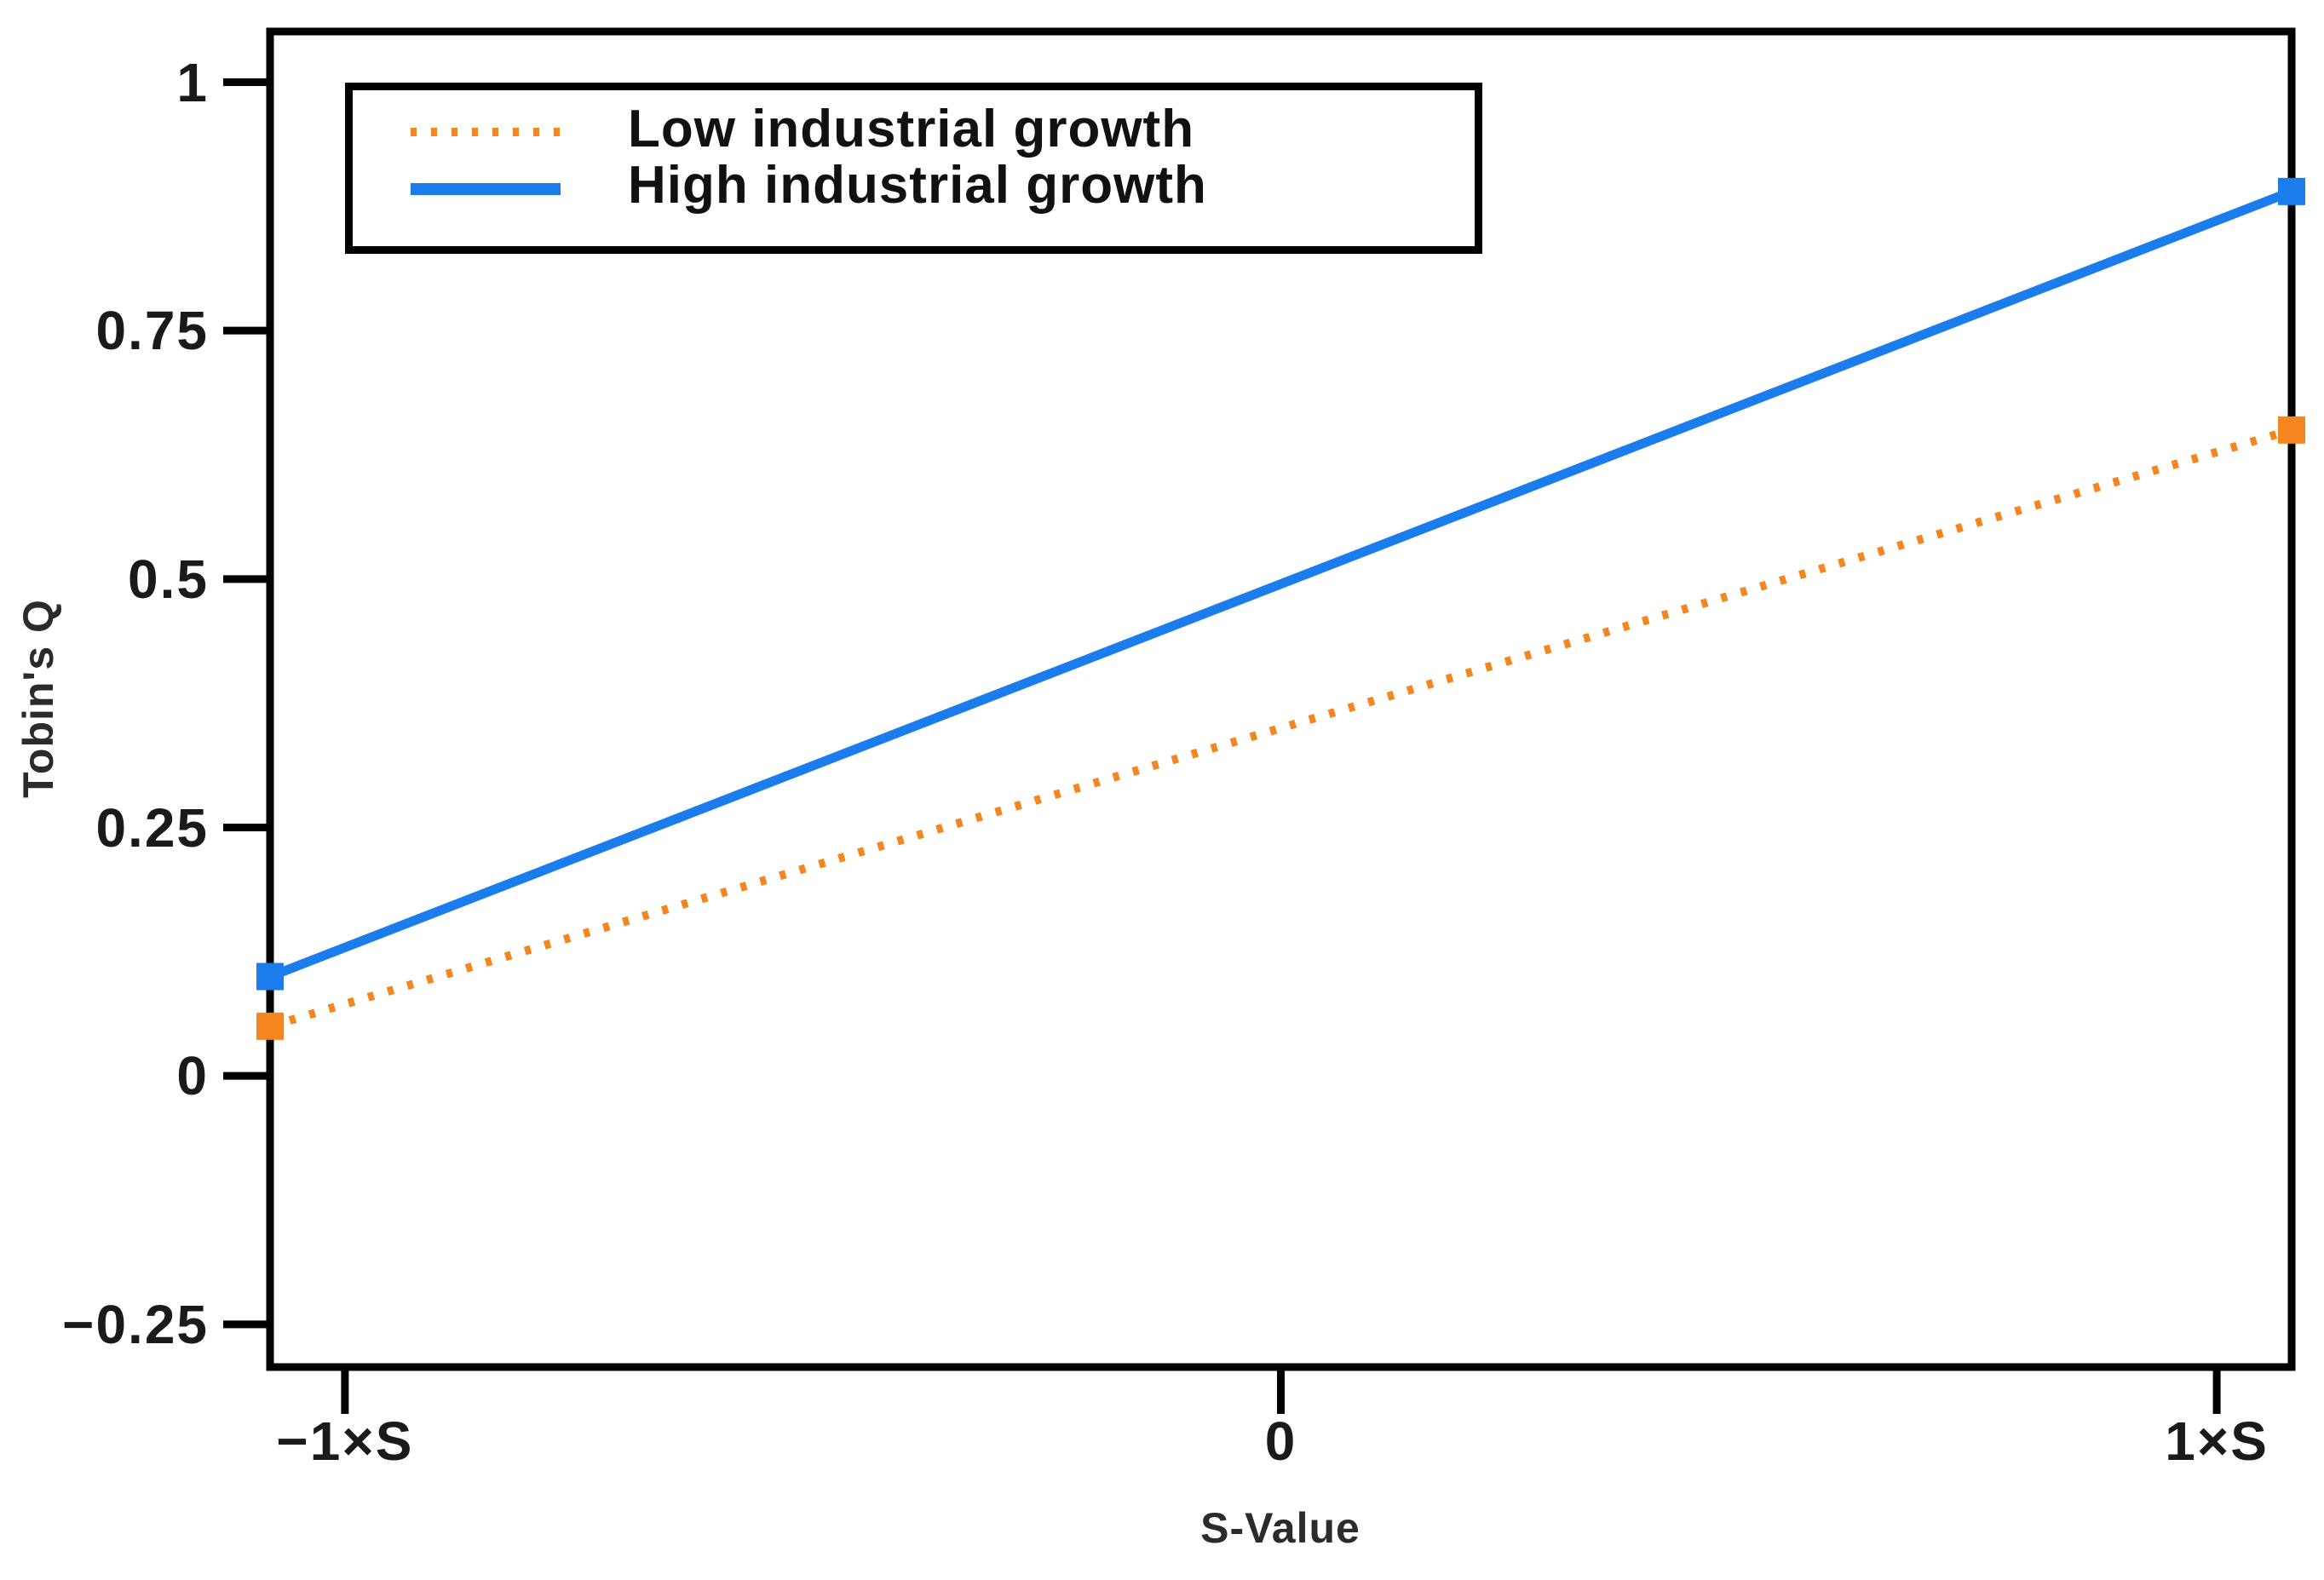 This screenshot has height=1580, width=2324. I want to click on y-tick-label: 0.5, so click(168, 579).